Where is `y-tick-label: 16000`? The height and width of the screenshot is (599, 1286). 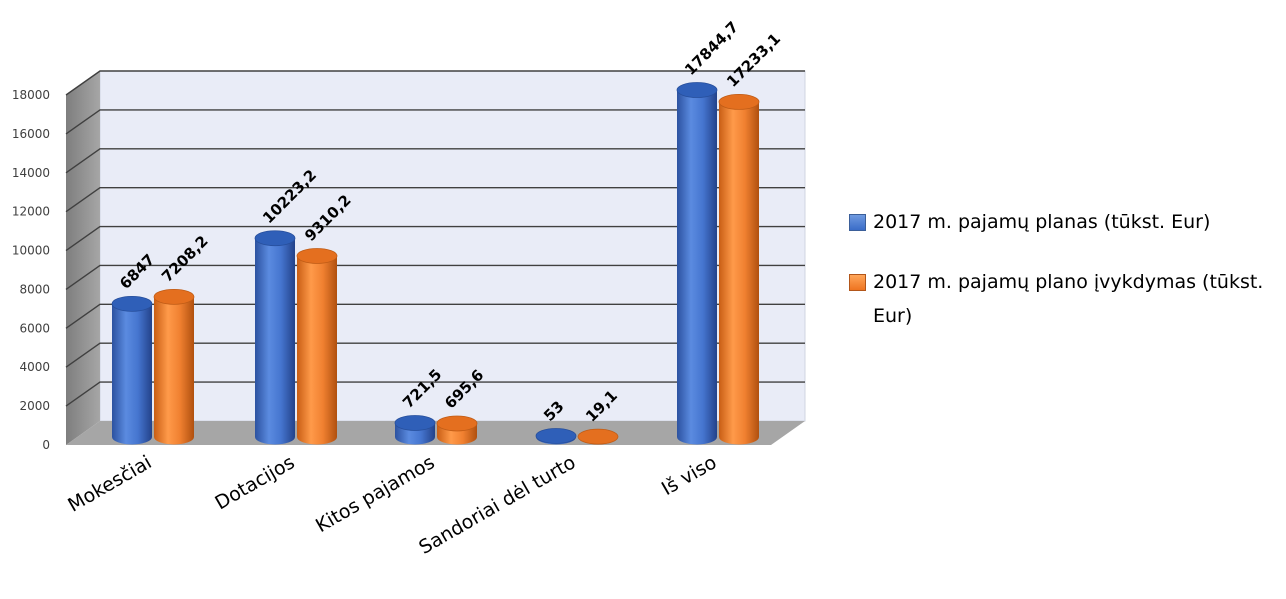 y-tick-label: 16000 is located at coordinates (31, 134).